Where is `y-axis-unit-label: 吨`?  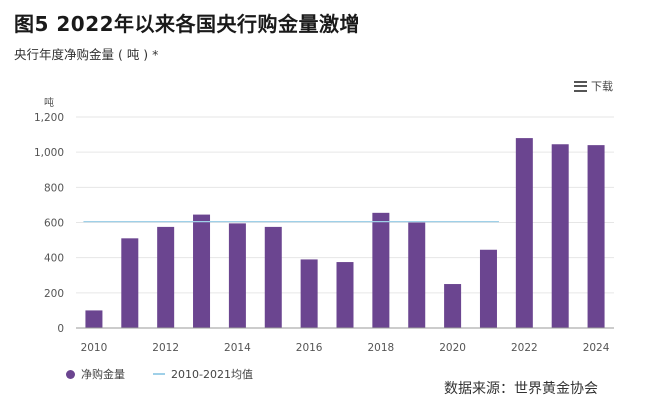 y-axis-unit-label: 吨 is located at coordinates (49, 102).